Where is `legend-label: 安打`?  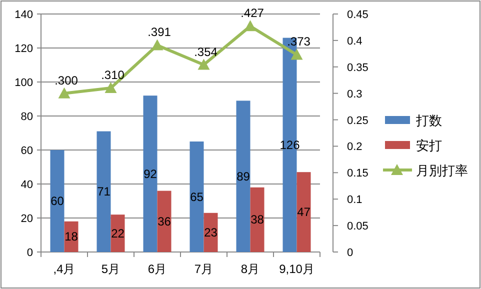
legend-label: 安打 is located at coordinates (429, 145).